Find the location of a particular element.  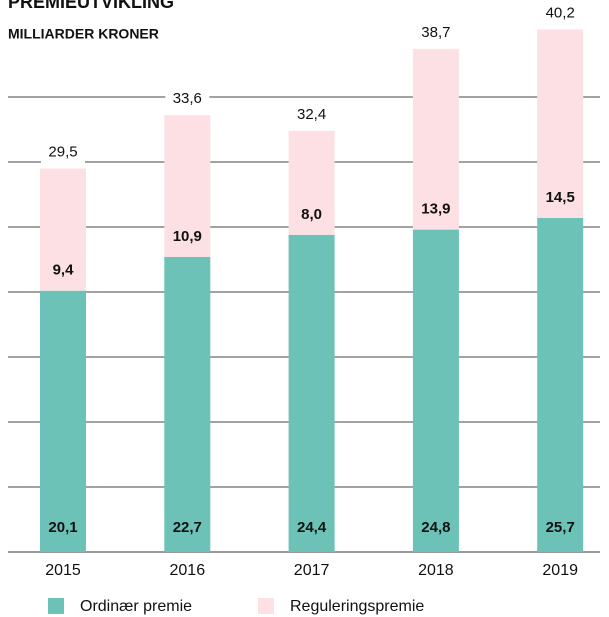

chart-title: PREMIEUTVIKLING is located at coordinates (91, 6).